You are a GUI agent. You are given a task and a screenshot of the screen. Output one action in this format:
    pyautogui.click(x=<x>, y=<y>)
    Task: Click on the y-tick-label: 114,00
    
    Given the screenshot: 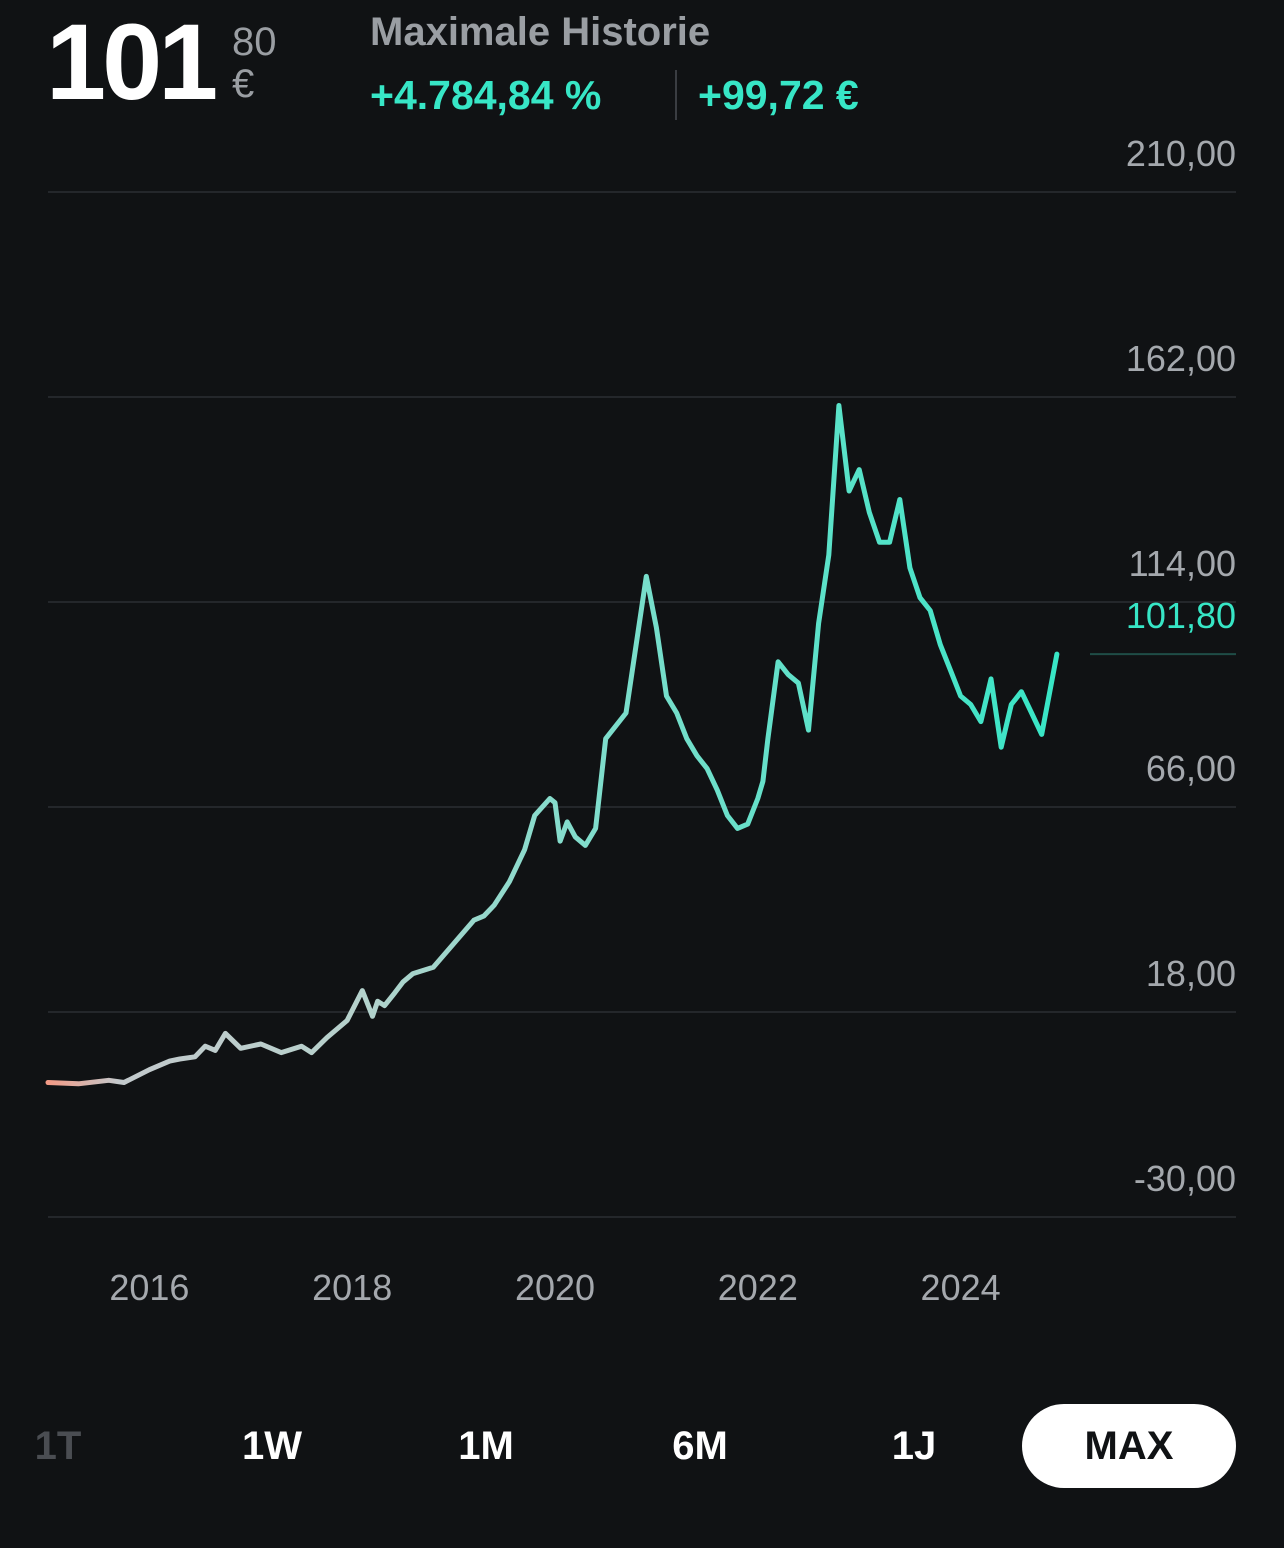 What is the action you would take?
    pyautogui.click(x=1182, y=563)
    